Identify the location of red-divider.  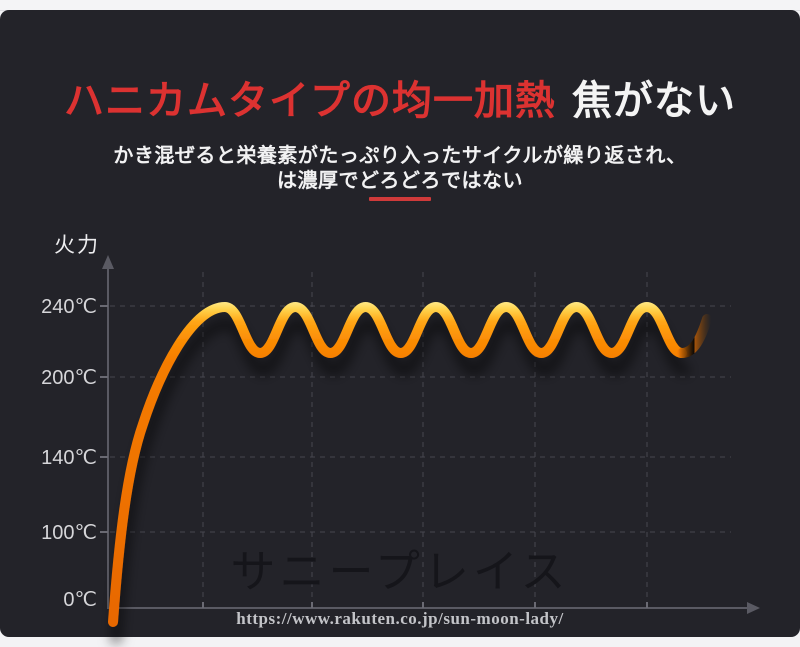
(400, 199).